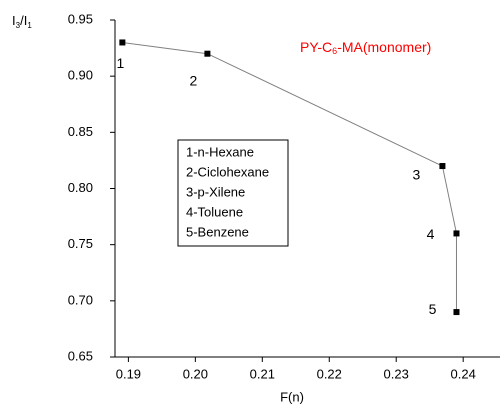 The width and height of the screenshot is (501, 406). I want to click on legend-box-entry: 4-Toluene, so click(214, 211).